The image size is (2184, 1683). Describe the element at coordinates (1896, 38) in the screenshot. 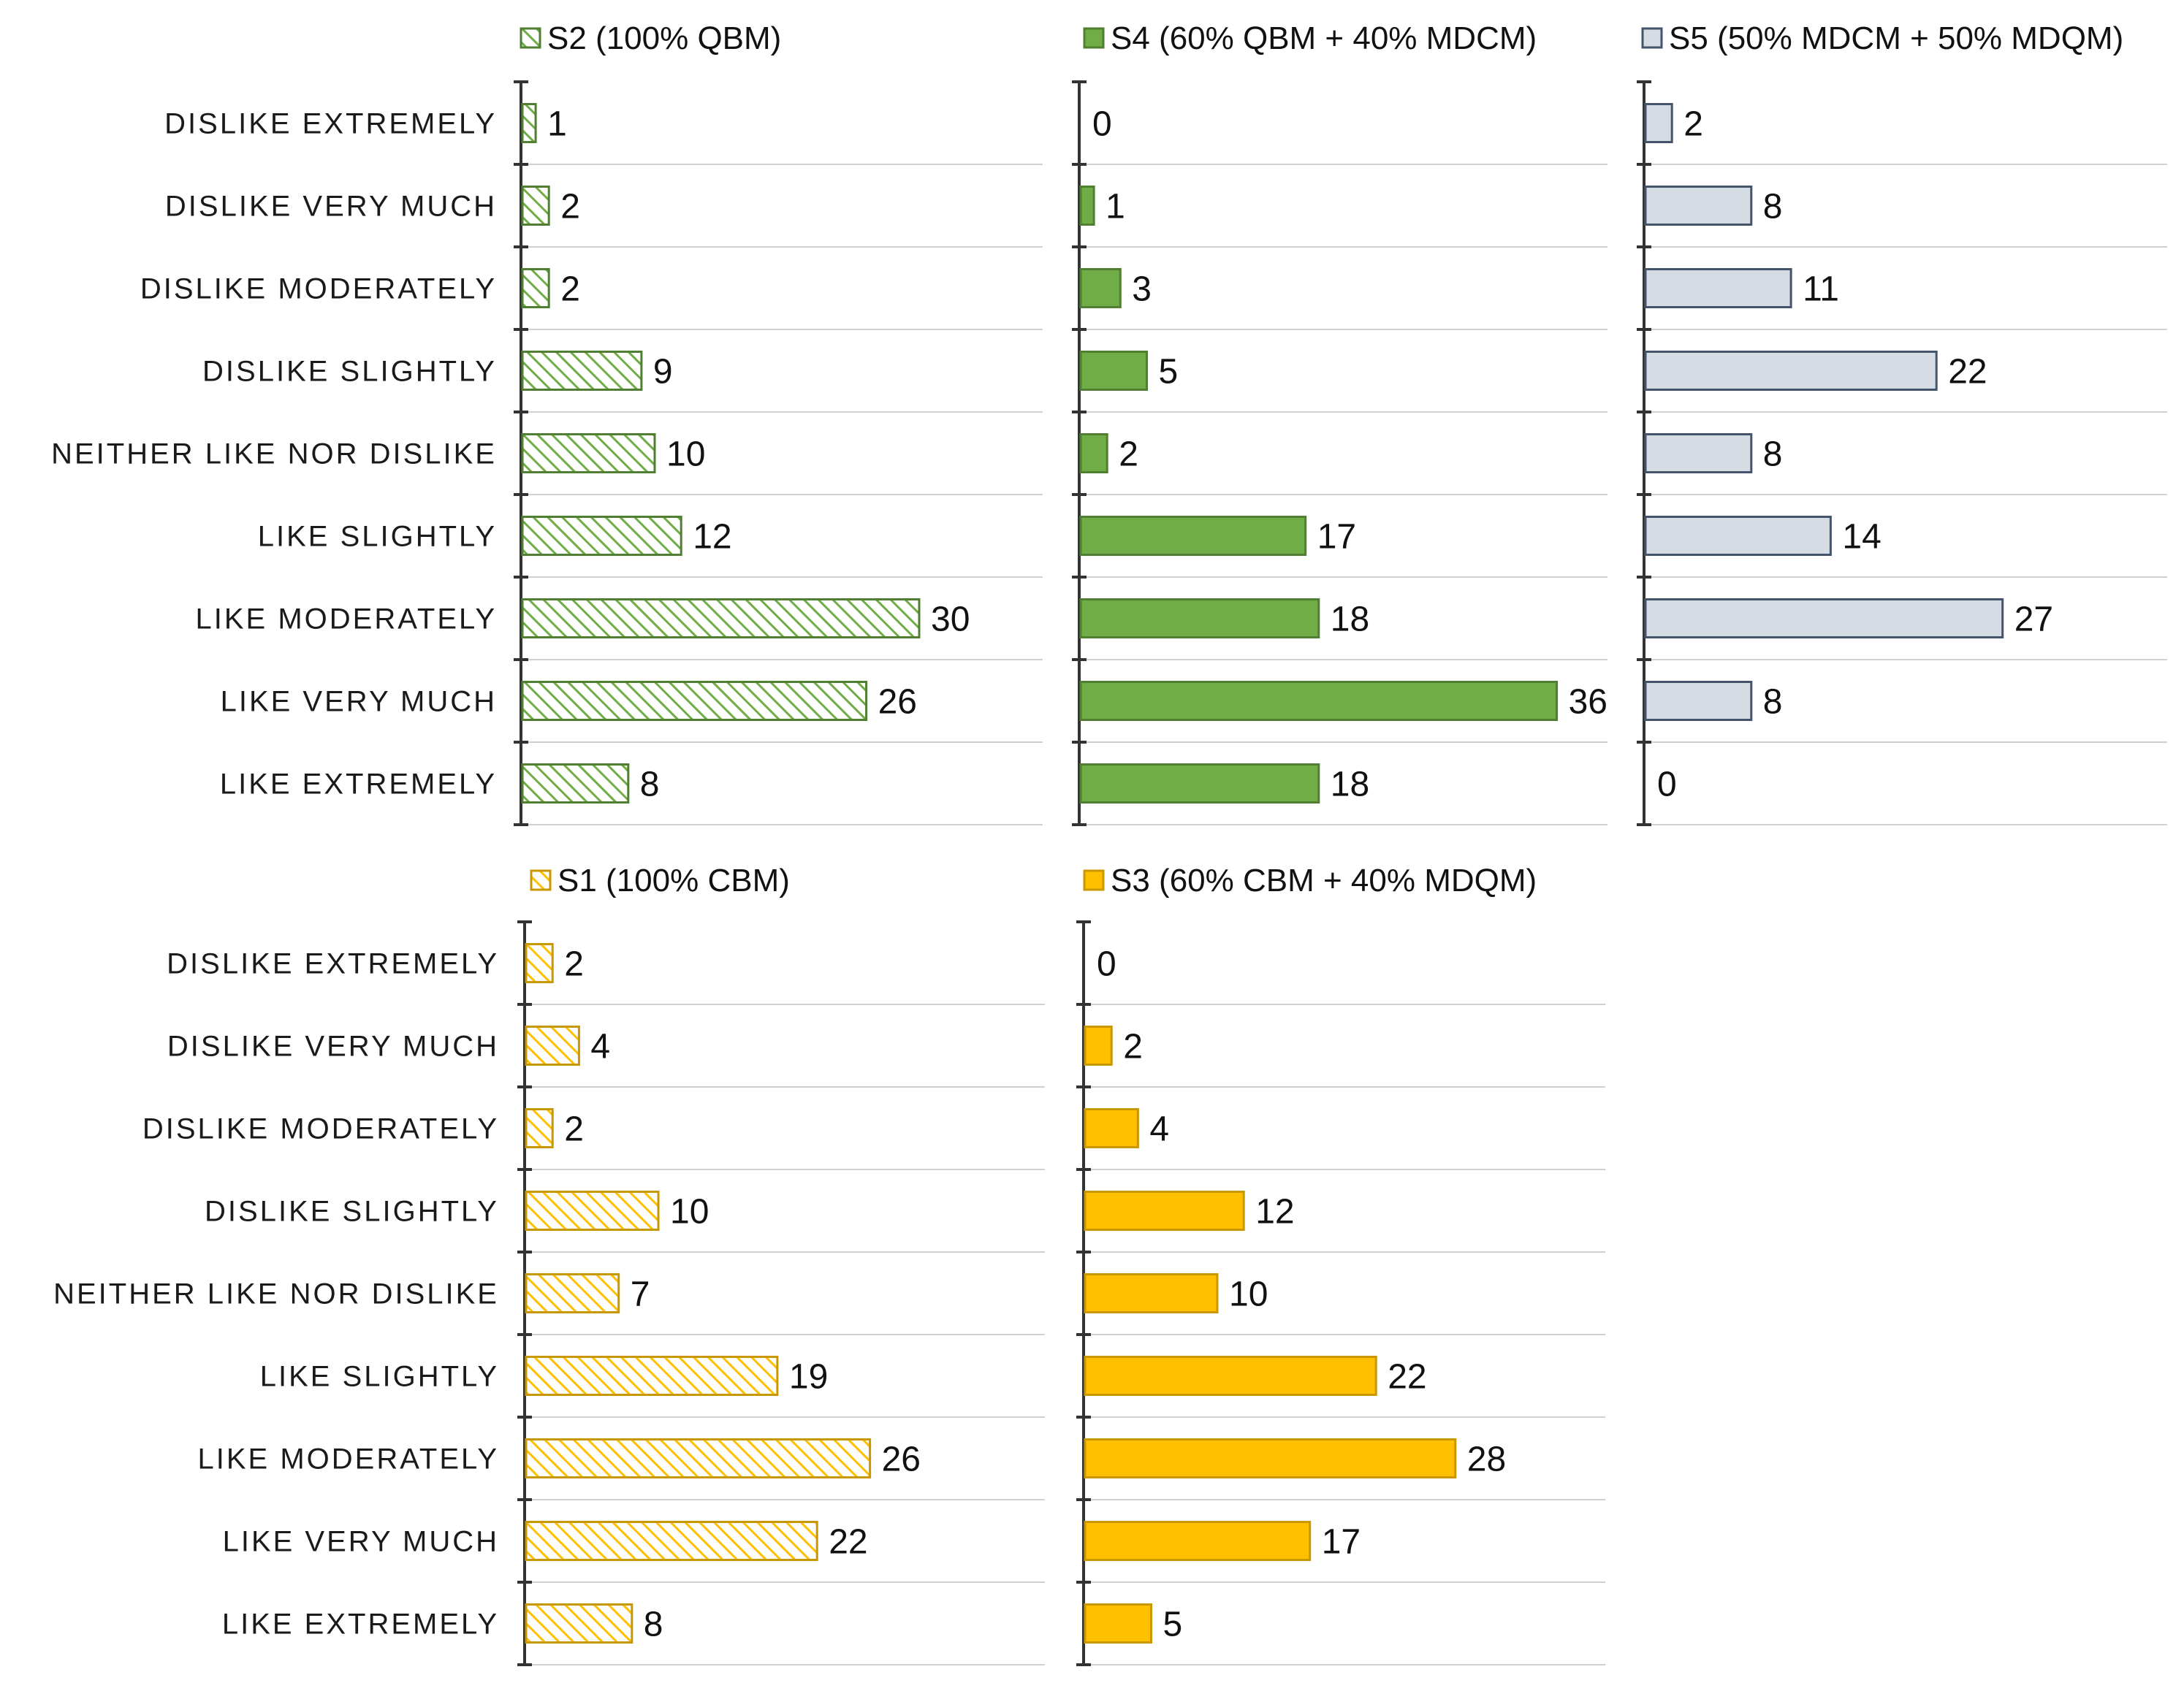

I see `legend-label: S5 (50% MDCM + 50% MDQM)` at that location.